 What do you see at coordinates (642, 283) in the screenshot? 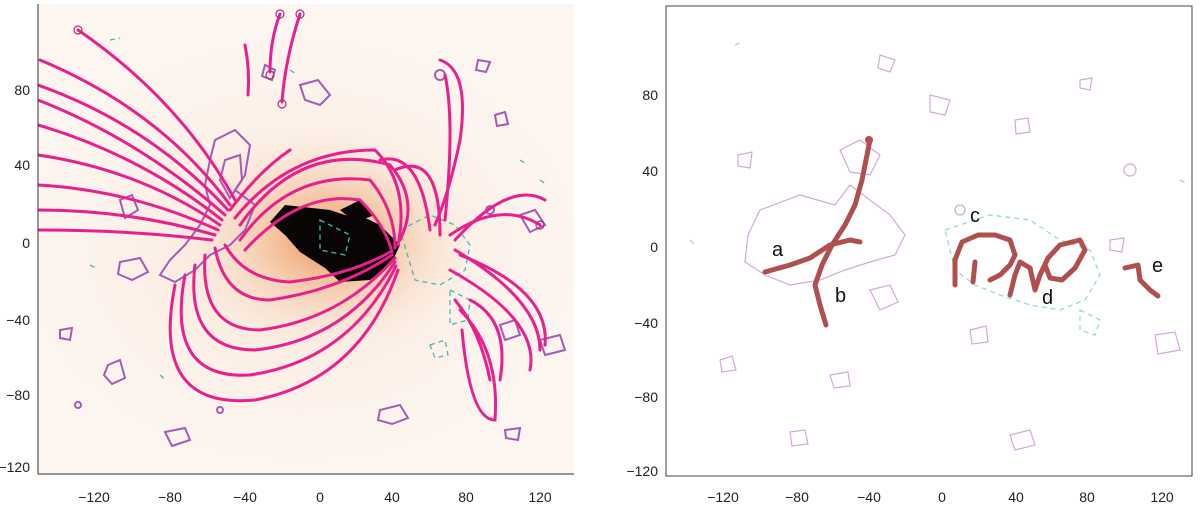
I see `right-y-tick-labels: 80 40 0 −40 −80 −120` at bounding box center [642, 283].